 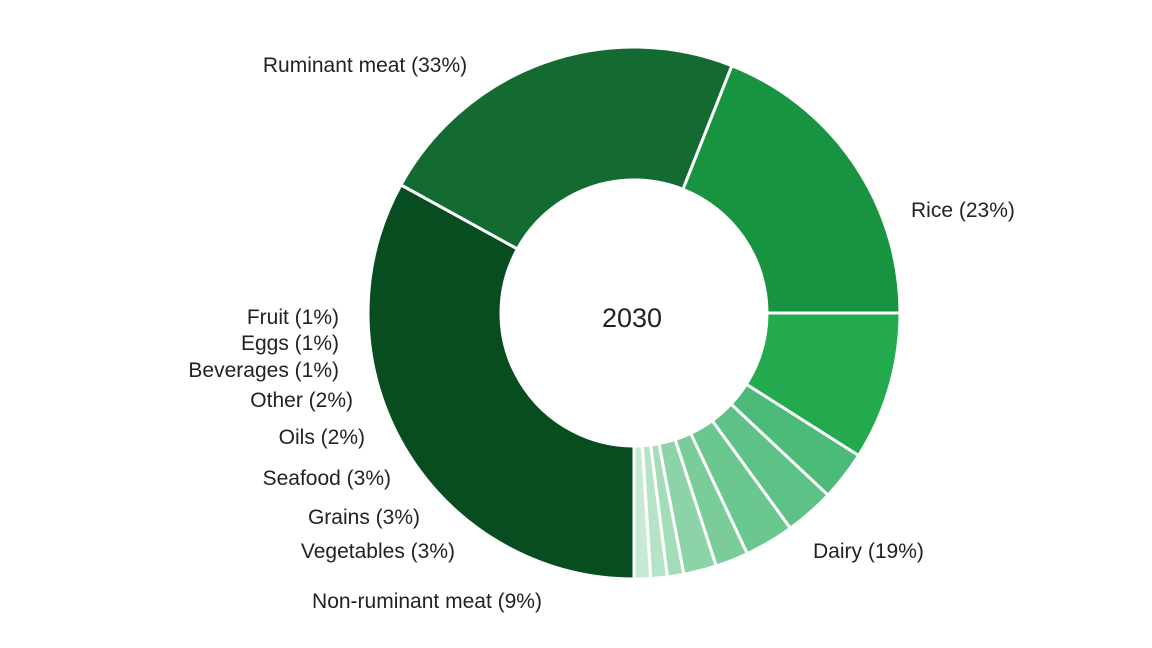 What do you see at coordinates (642, 512) in the screenshot?
I see `slice-fruit` at bounding box center [642, 512].